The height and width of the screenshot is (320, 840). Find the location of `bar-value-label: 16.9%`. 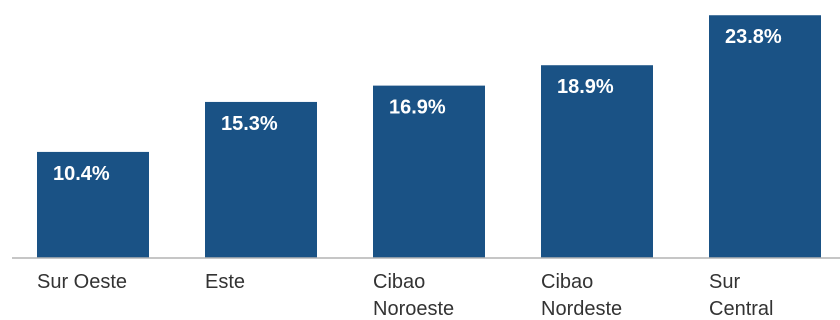

bar-value-label: 16.9% is located at coordinates (417, 108).